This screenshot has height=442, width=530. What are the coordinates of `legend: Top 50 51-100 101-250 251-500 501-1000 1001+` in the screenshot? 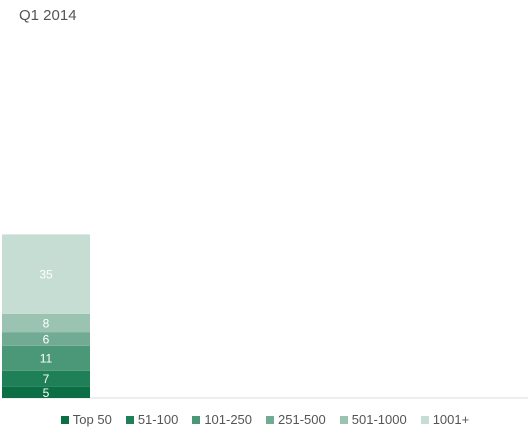 It's located at (265, 419).